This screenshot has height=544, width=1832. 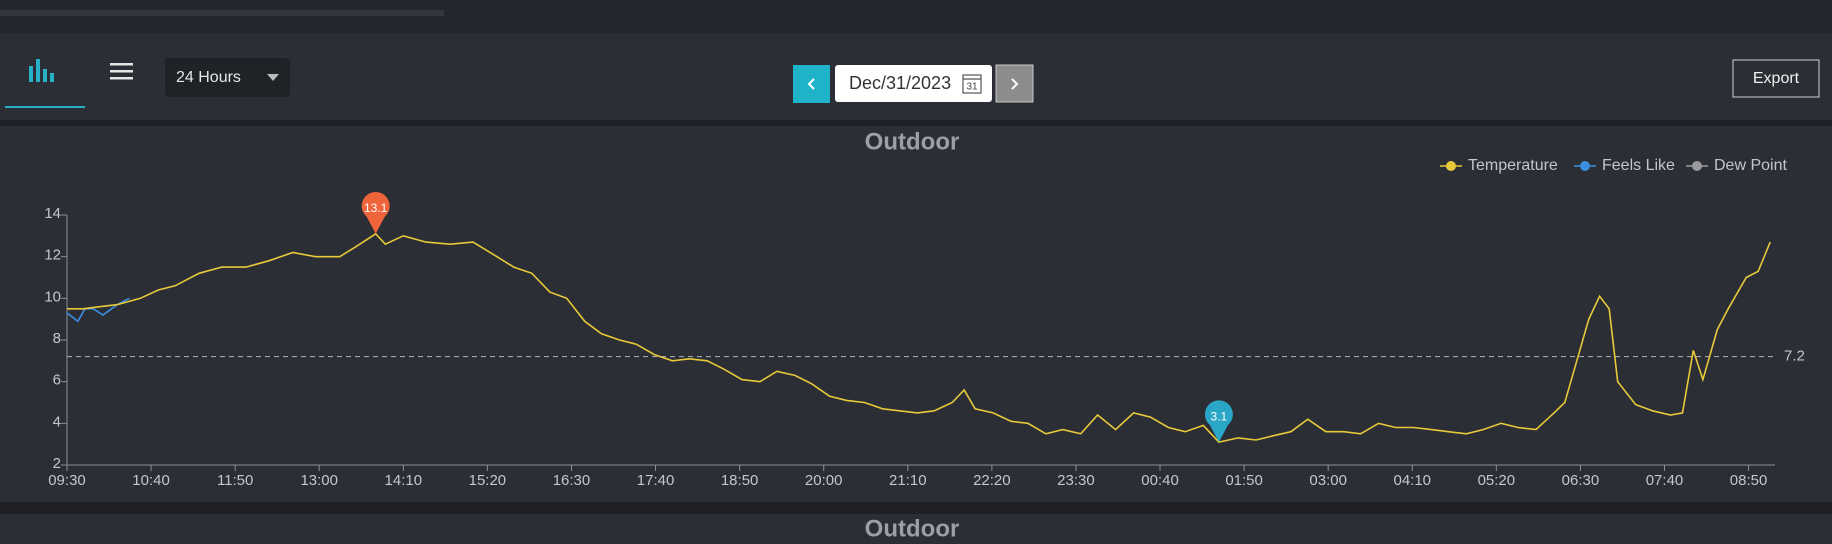 I want to click on marker-label: 3.1, so click(x=1219, y=416).